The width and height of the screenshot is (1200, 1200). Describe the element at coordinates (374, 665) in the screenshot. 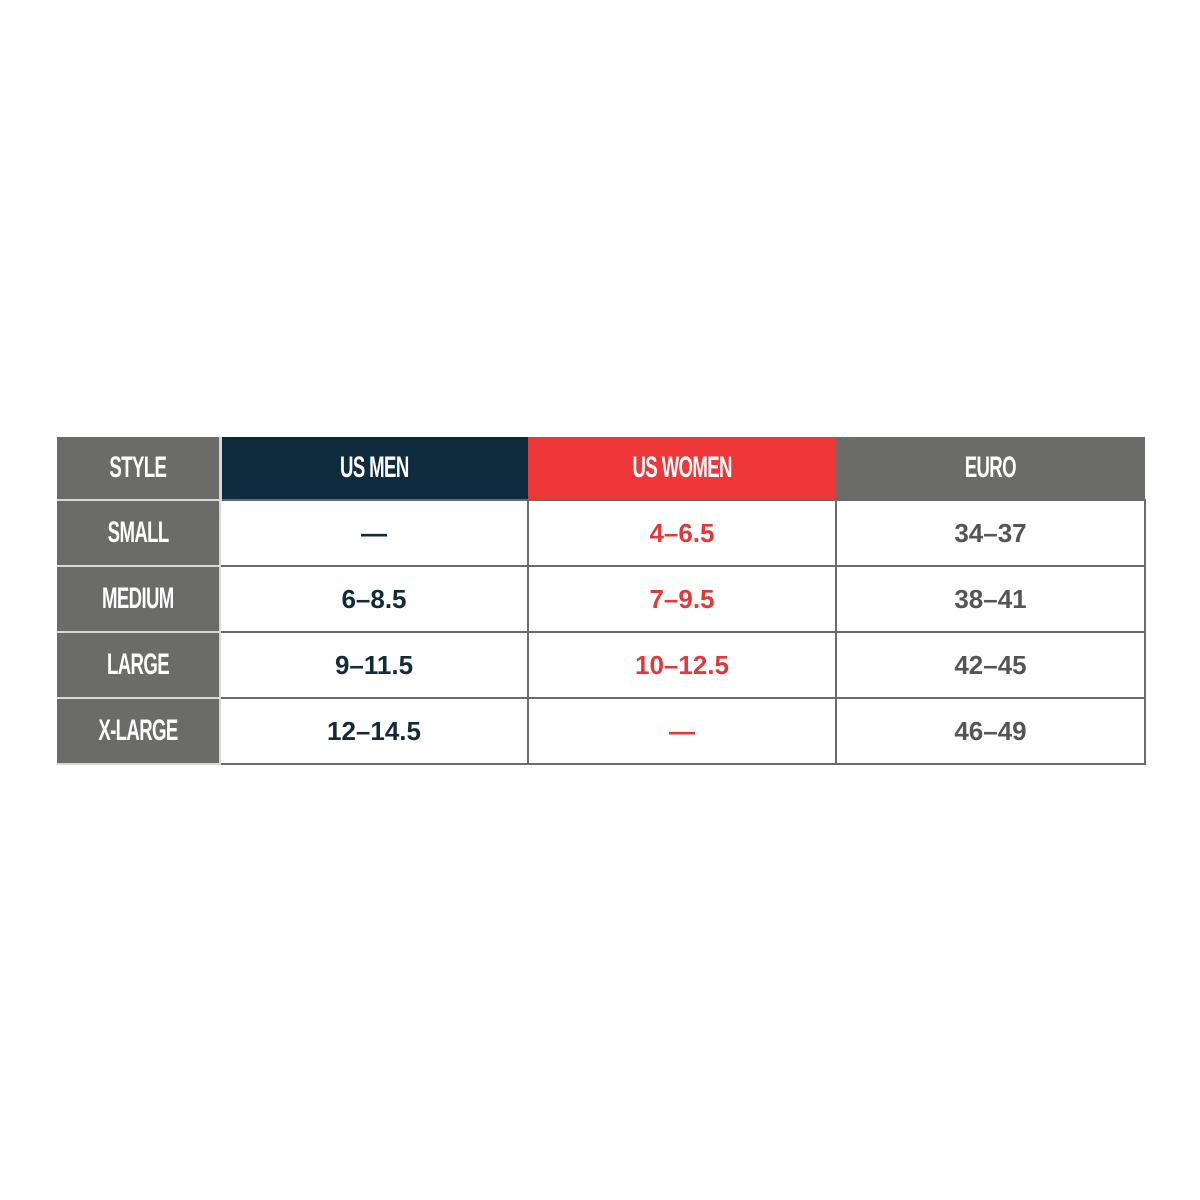

I see `us-men-cell: 9–11.5` at that location.